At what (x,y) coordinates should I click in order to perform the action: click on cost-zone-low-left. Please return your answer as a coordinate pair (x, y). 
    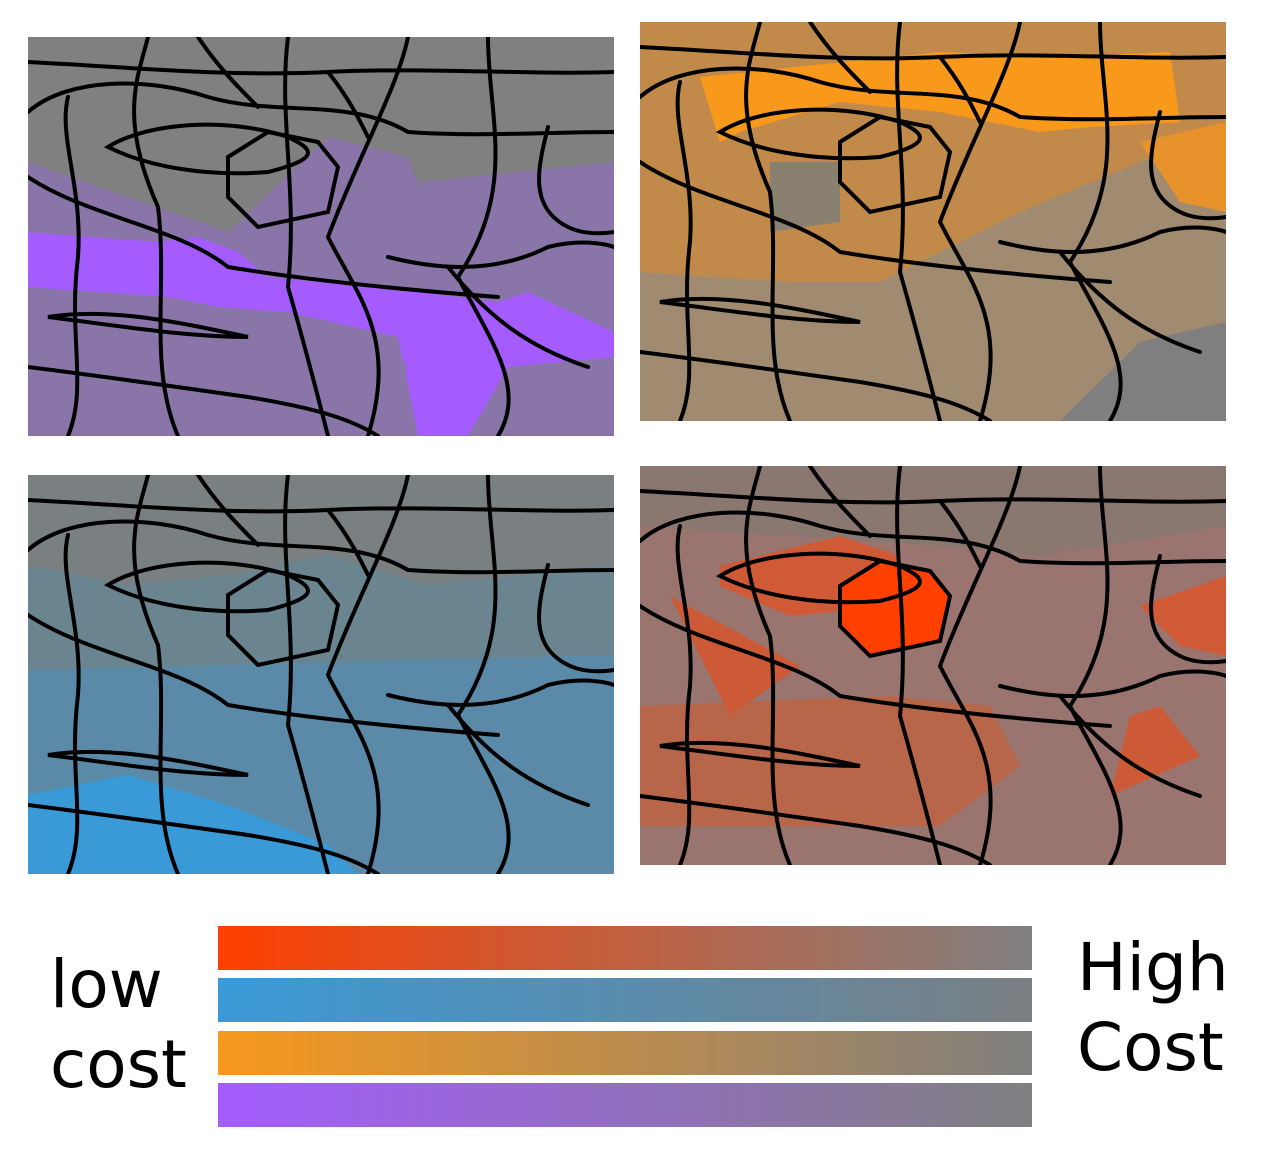
    Looking at the image, I should click on (735, 656).